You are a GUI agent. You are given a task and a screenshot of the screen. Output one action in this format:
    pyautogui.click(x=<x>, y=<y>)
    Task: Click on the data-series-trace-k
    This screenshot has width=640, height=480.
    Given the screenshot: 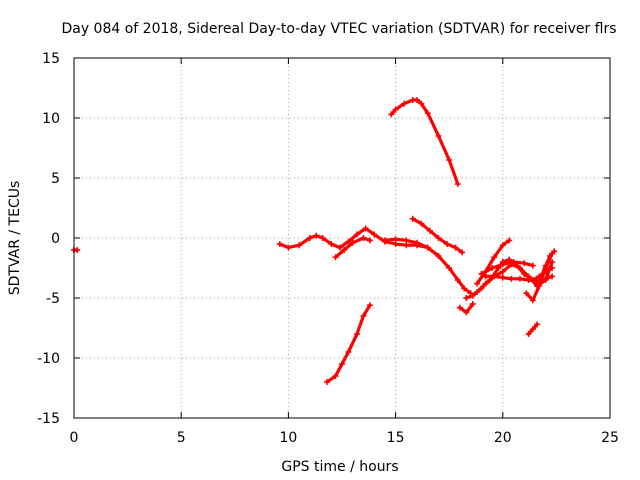 What is the action you would take?
    pyautogui.click(x=507, y=268)
    